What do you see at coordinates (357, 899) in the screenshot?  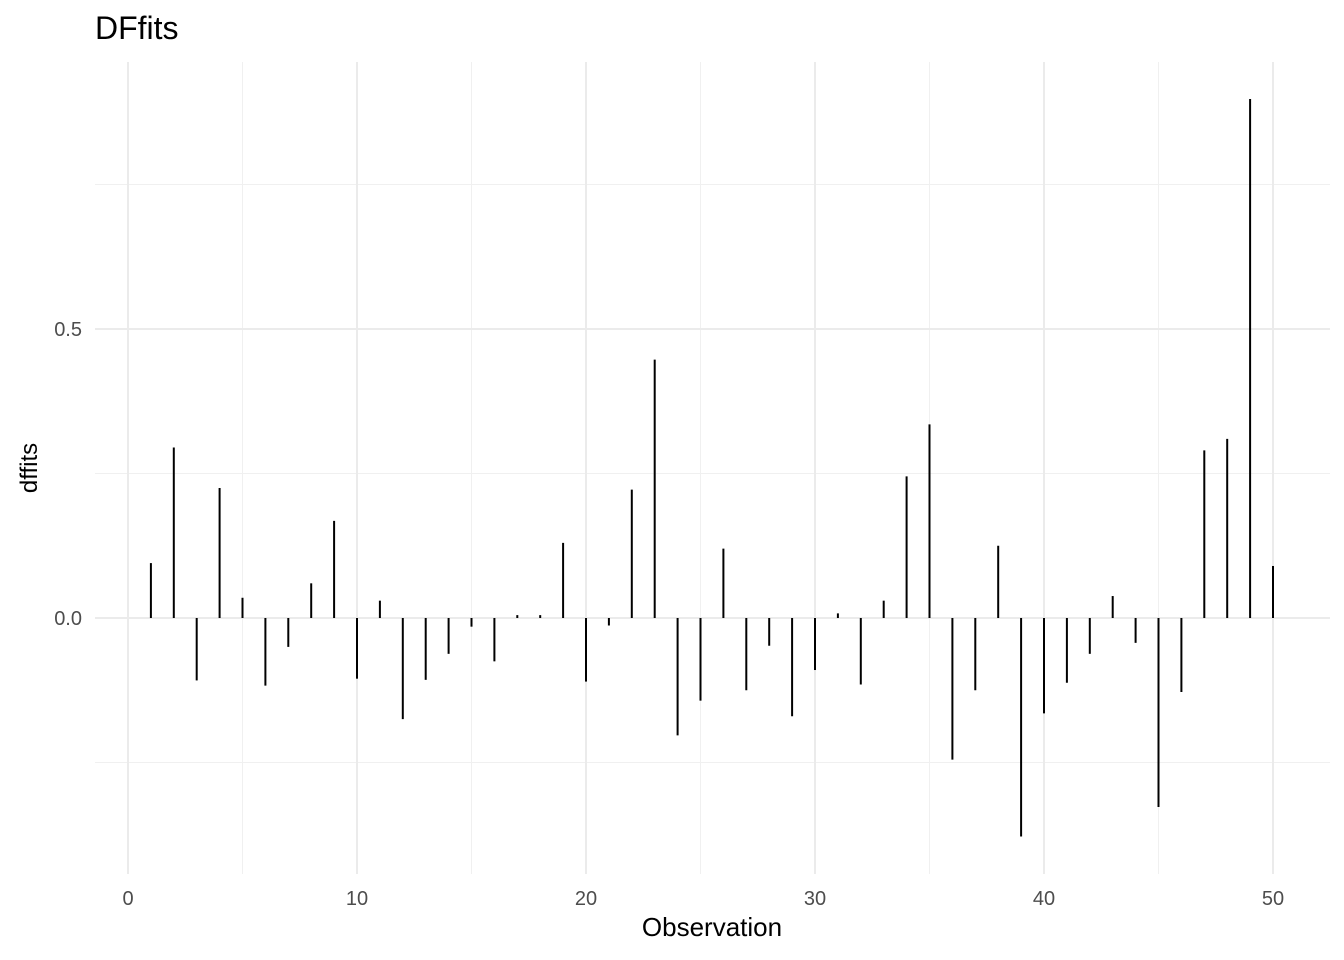 I see `x-tick-label: 10` at bounding box center [357, 899].